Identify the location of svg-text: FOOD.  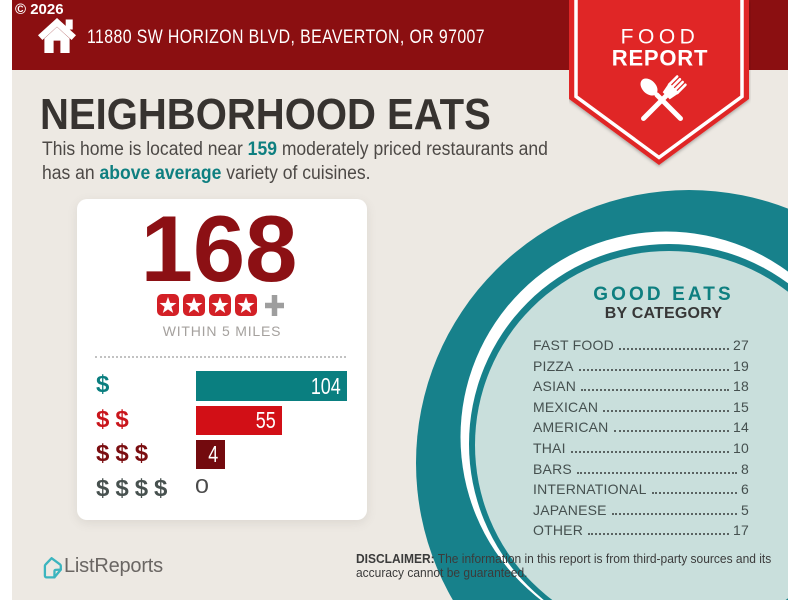
(660, 37).